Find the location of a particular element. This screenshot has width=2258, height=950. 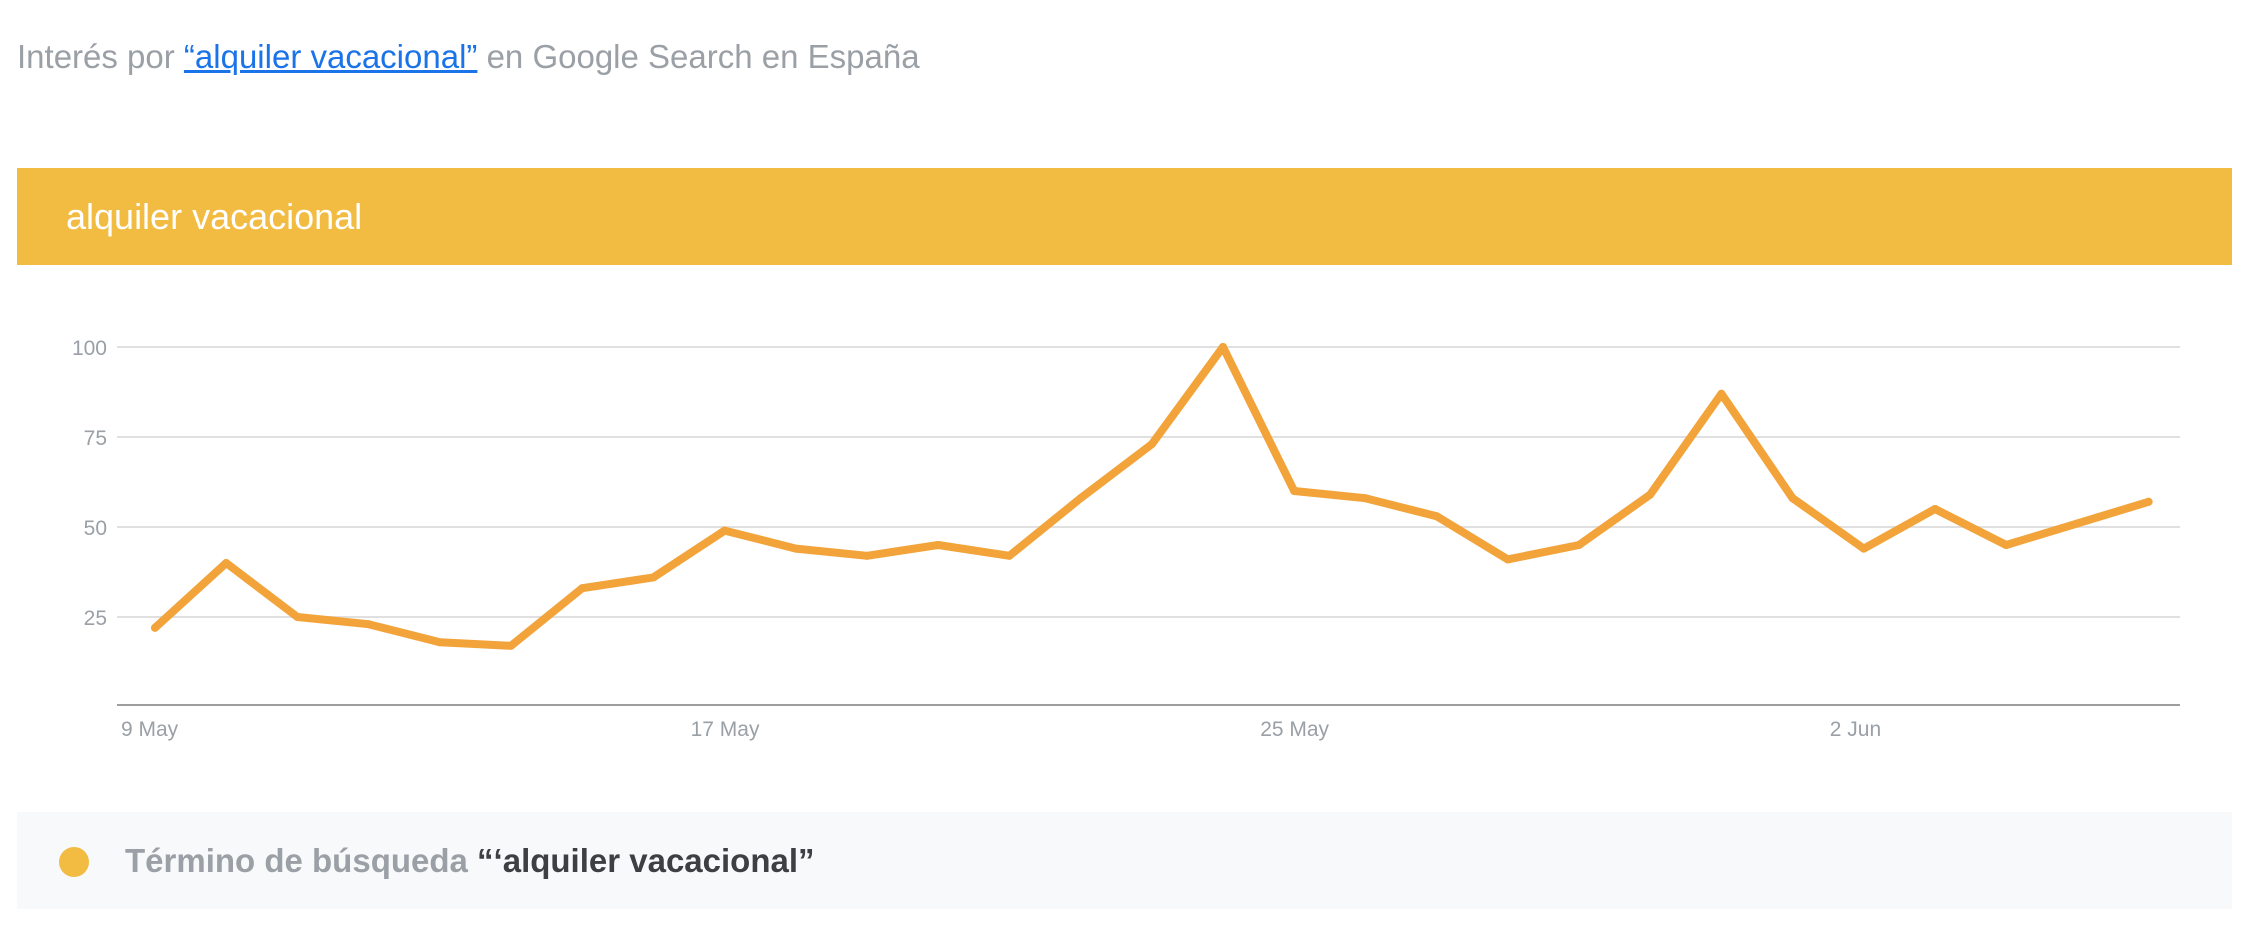

chart-header-title: alquiler vacacional is located at coordinates (214, 216).